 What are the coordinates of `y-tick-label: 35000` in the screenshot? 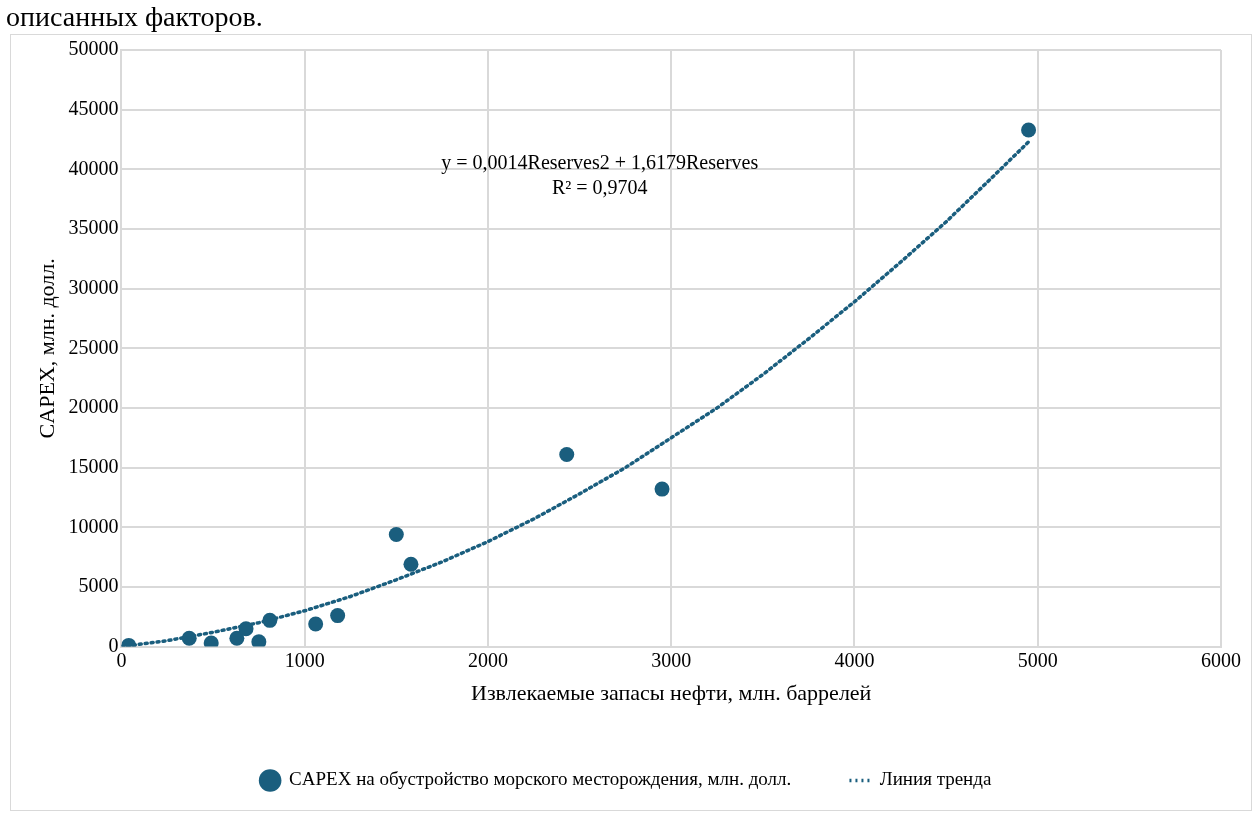 It's located at (93, 227).